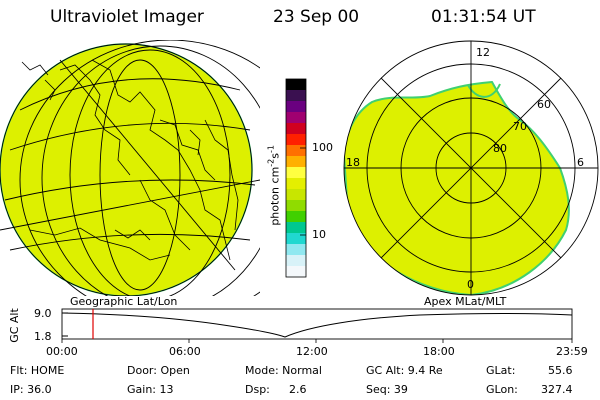  Describe the element at coordinates (500, 148) in the screenshot. I see `mlat-label-80: 80` at that location.